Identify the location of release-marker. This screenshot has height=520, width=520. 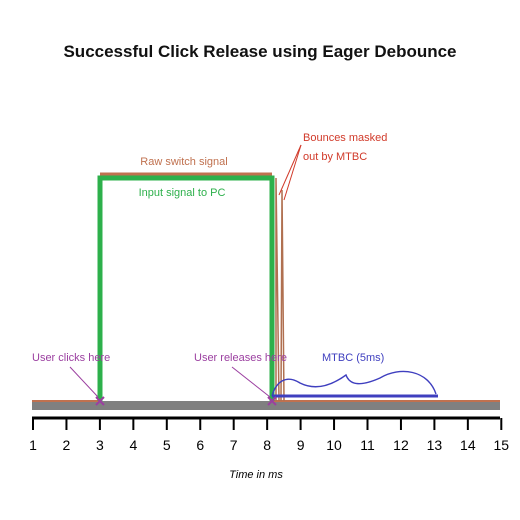
(272, 401).